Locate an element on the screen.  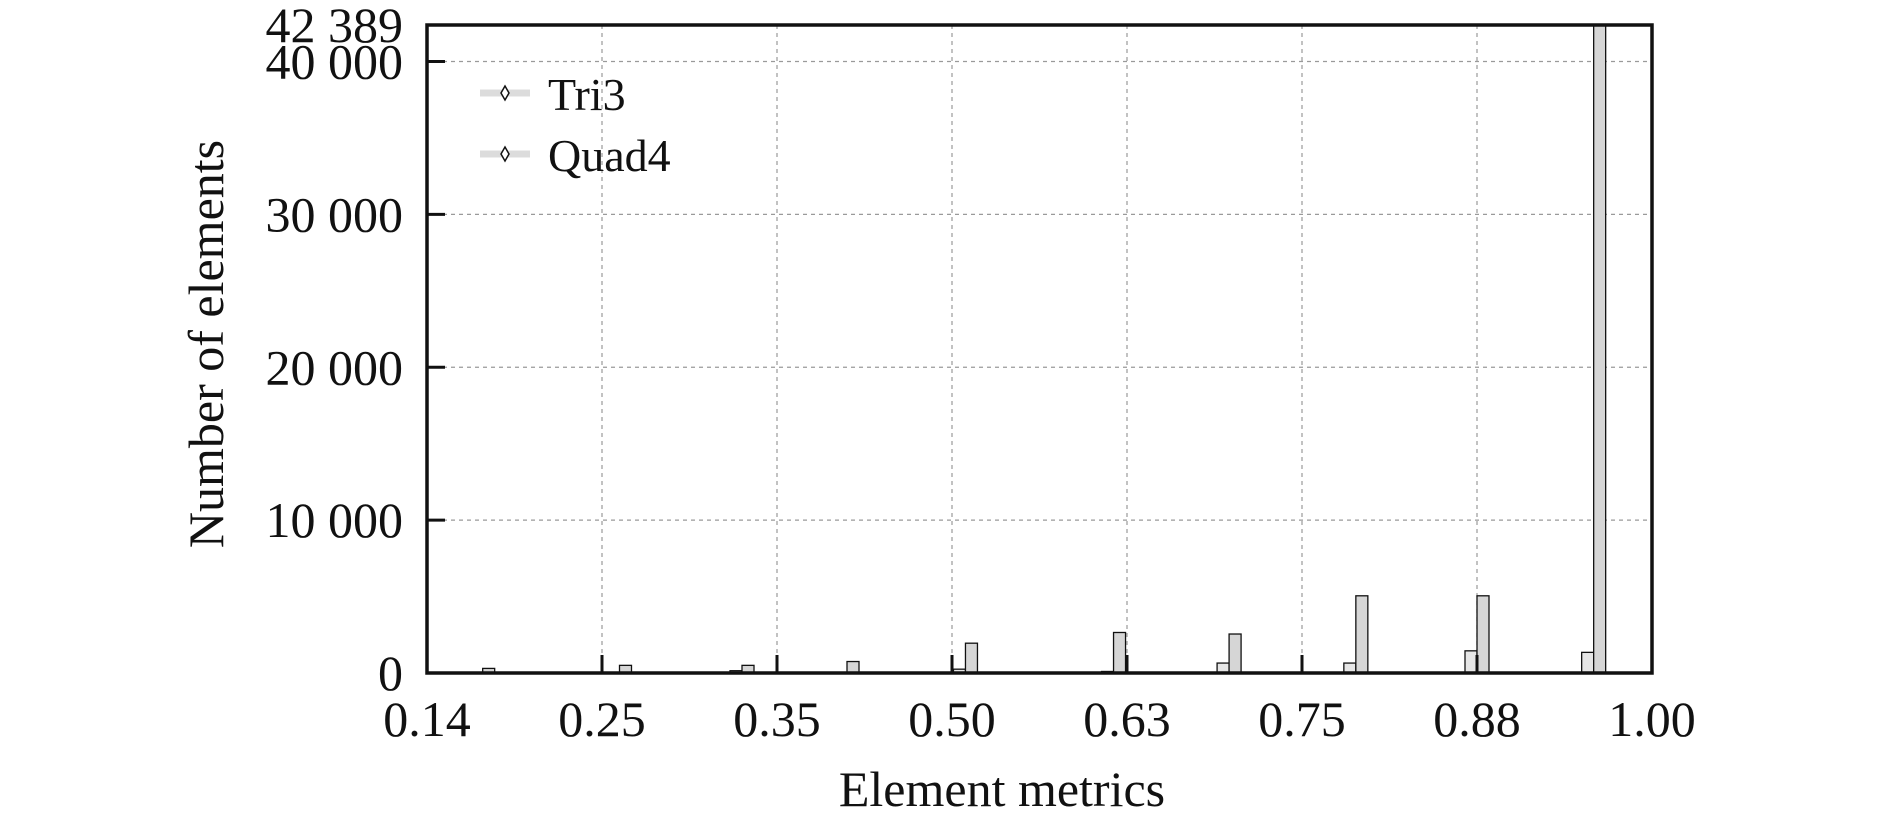
x-tick-label: 1.00 is located at coordinates (1652, 719).